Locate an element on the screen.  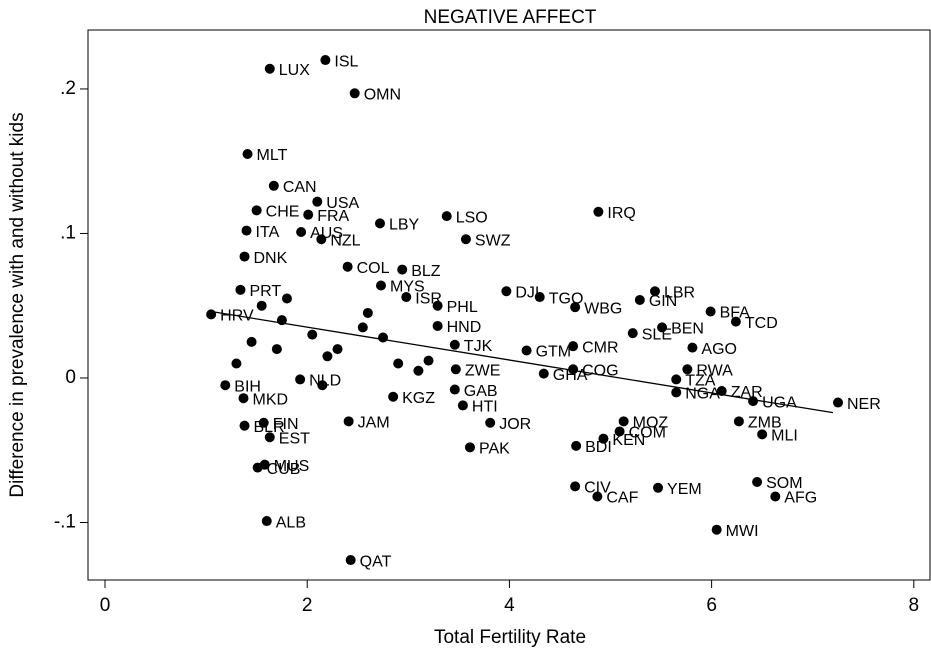
point-label: FIN is located at coordinates (286, 424).